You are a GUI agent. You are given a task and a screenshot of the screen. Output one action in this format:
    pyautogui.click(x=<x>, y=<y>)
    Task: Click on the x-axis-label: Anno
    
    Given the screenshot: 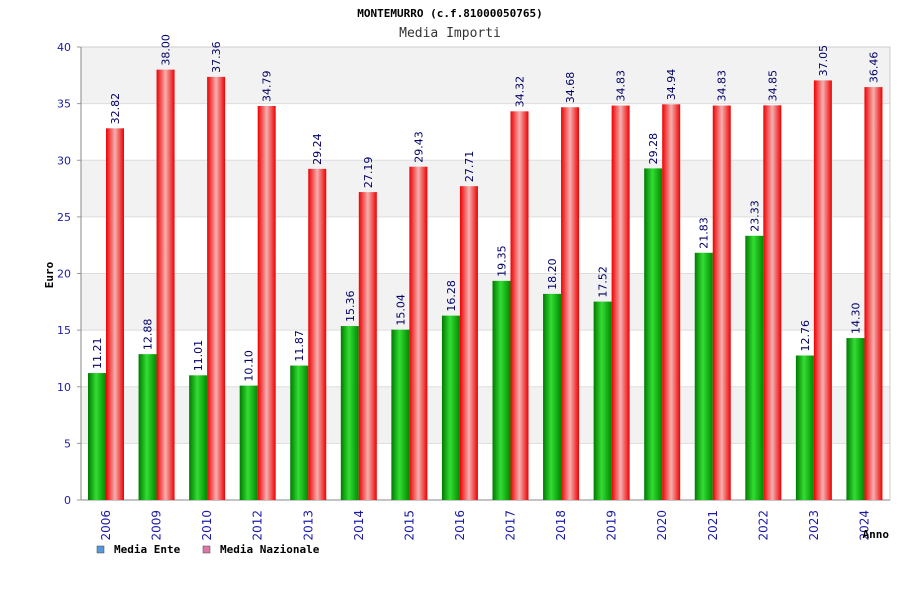 What is the action you would take?
    pyautogui.click(x=876, y=534)
    